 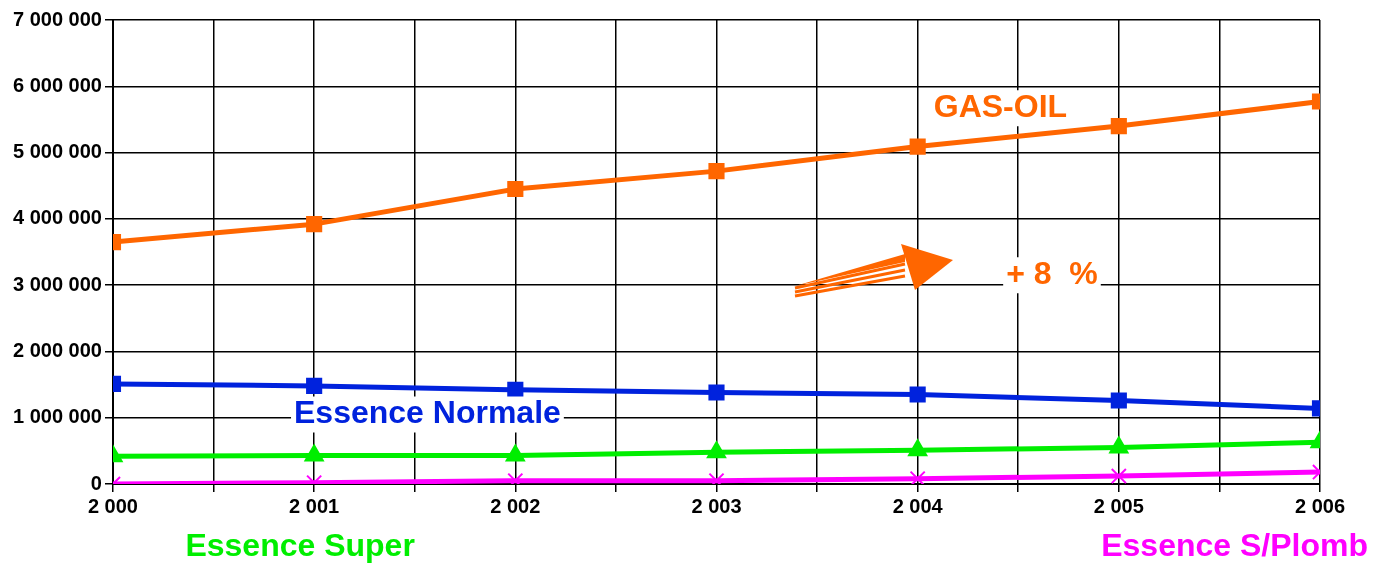 What do you see at coordinates (314, 505) in the screenshot?
I see `x-tick-label: 2 001` at bounding box center [314, 505].